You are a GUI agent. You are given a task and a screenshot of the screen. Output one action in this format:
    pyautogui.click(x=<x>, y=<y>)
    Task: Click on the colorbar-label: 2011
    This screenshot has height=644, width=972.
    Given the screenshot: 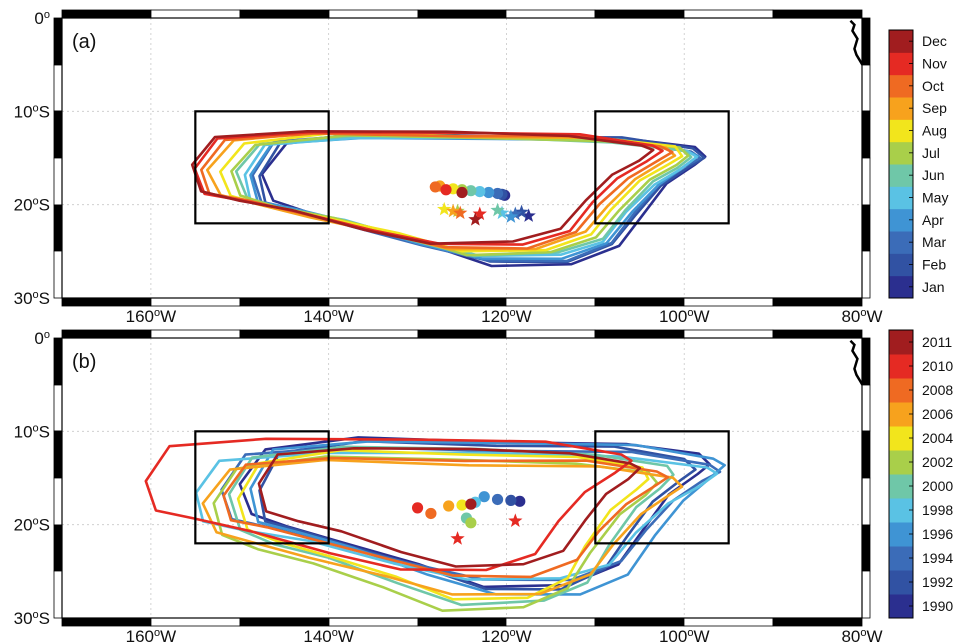 What is the action you would take?
    pyautogui.click(x=937, y=342)
    